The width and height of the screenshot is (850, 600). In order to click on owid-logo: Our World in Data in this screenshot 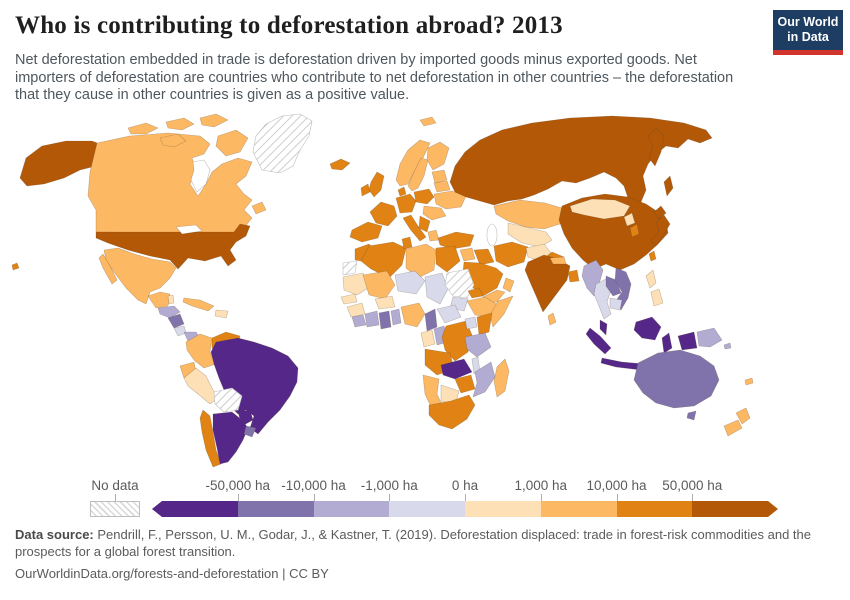, I will do `click(808, 32)`.